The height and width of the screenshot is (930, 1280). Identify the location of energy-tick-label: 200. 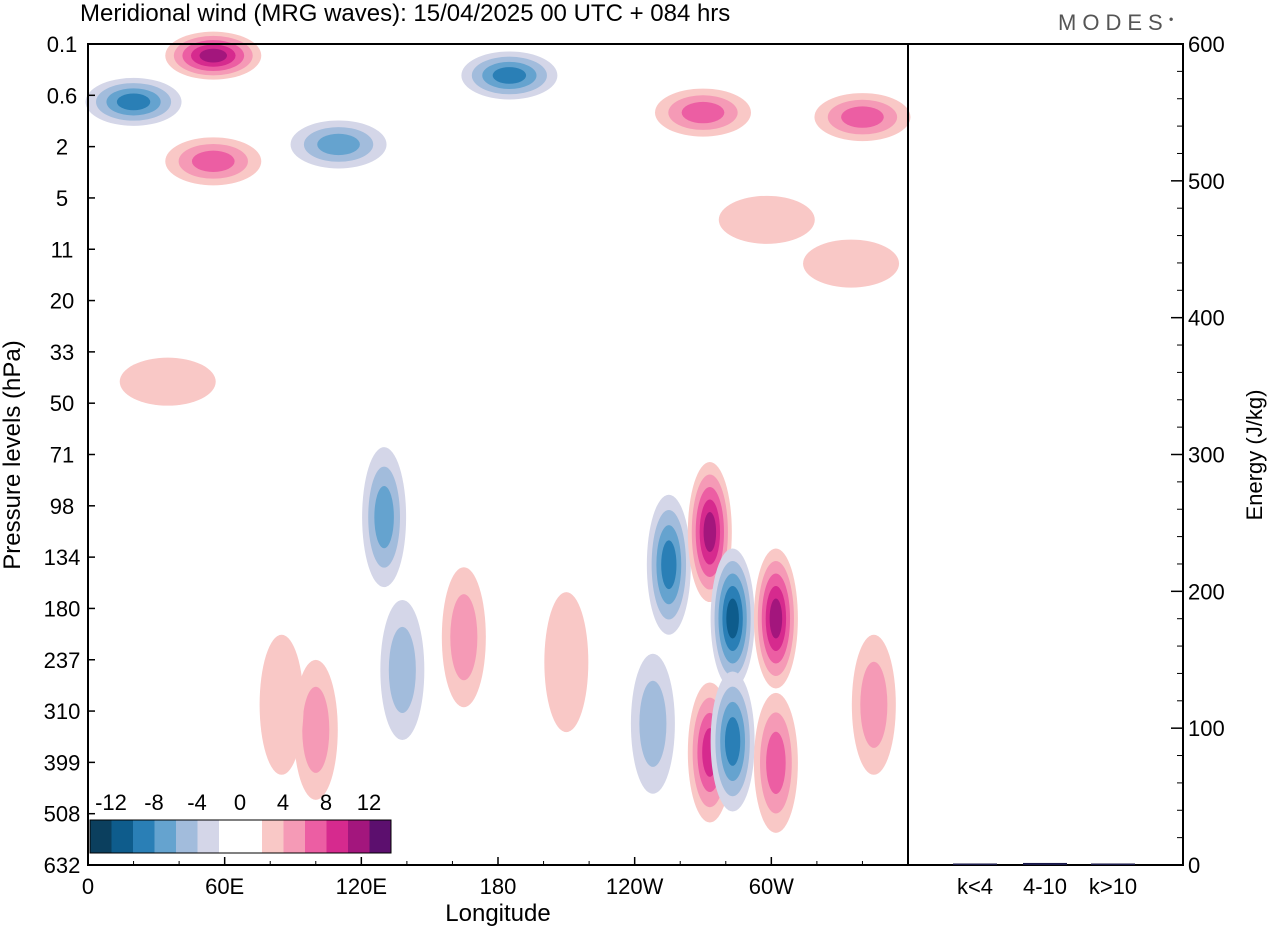
(1206, 591).